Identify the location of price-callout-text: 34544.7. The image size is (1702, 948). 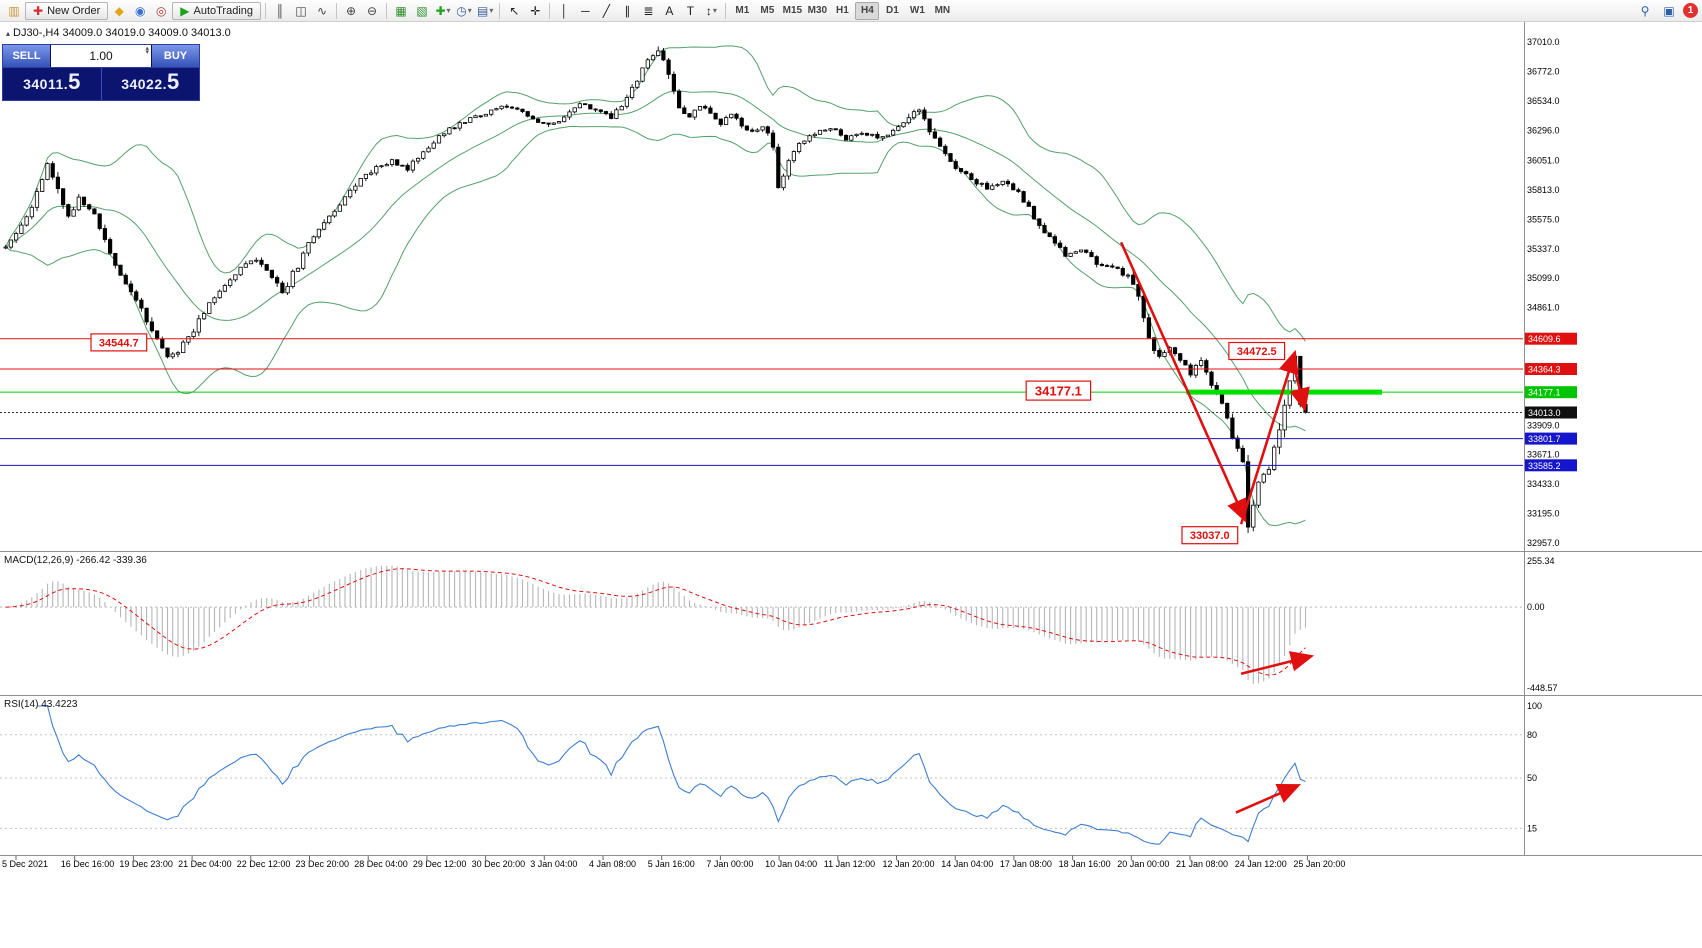
(119, 343).